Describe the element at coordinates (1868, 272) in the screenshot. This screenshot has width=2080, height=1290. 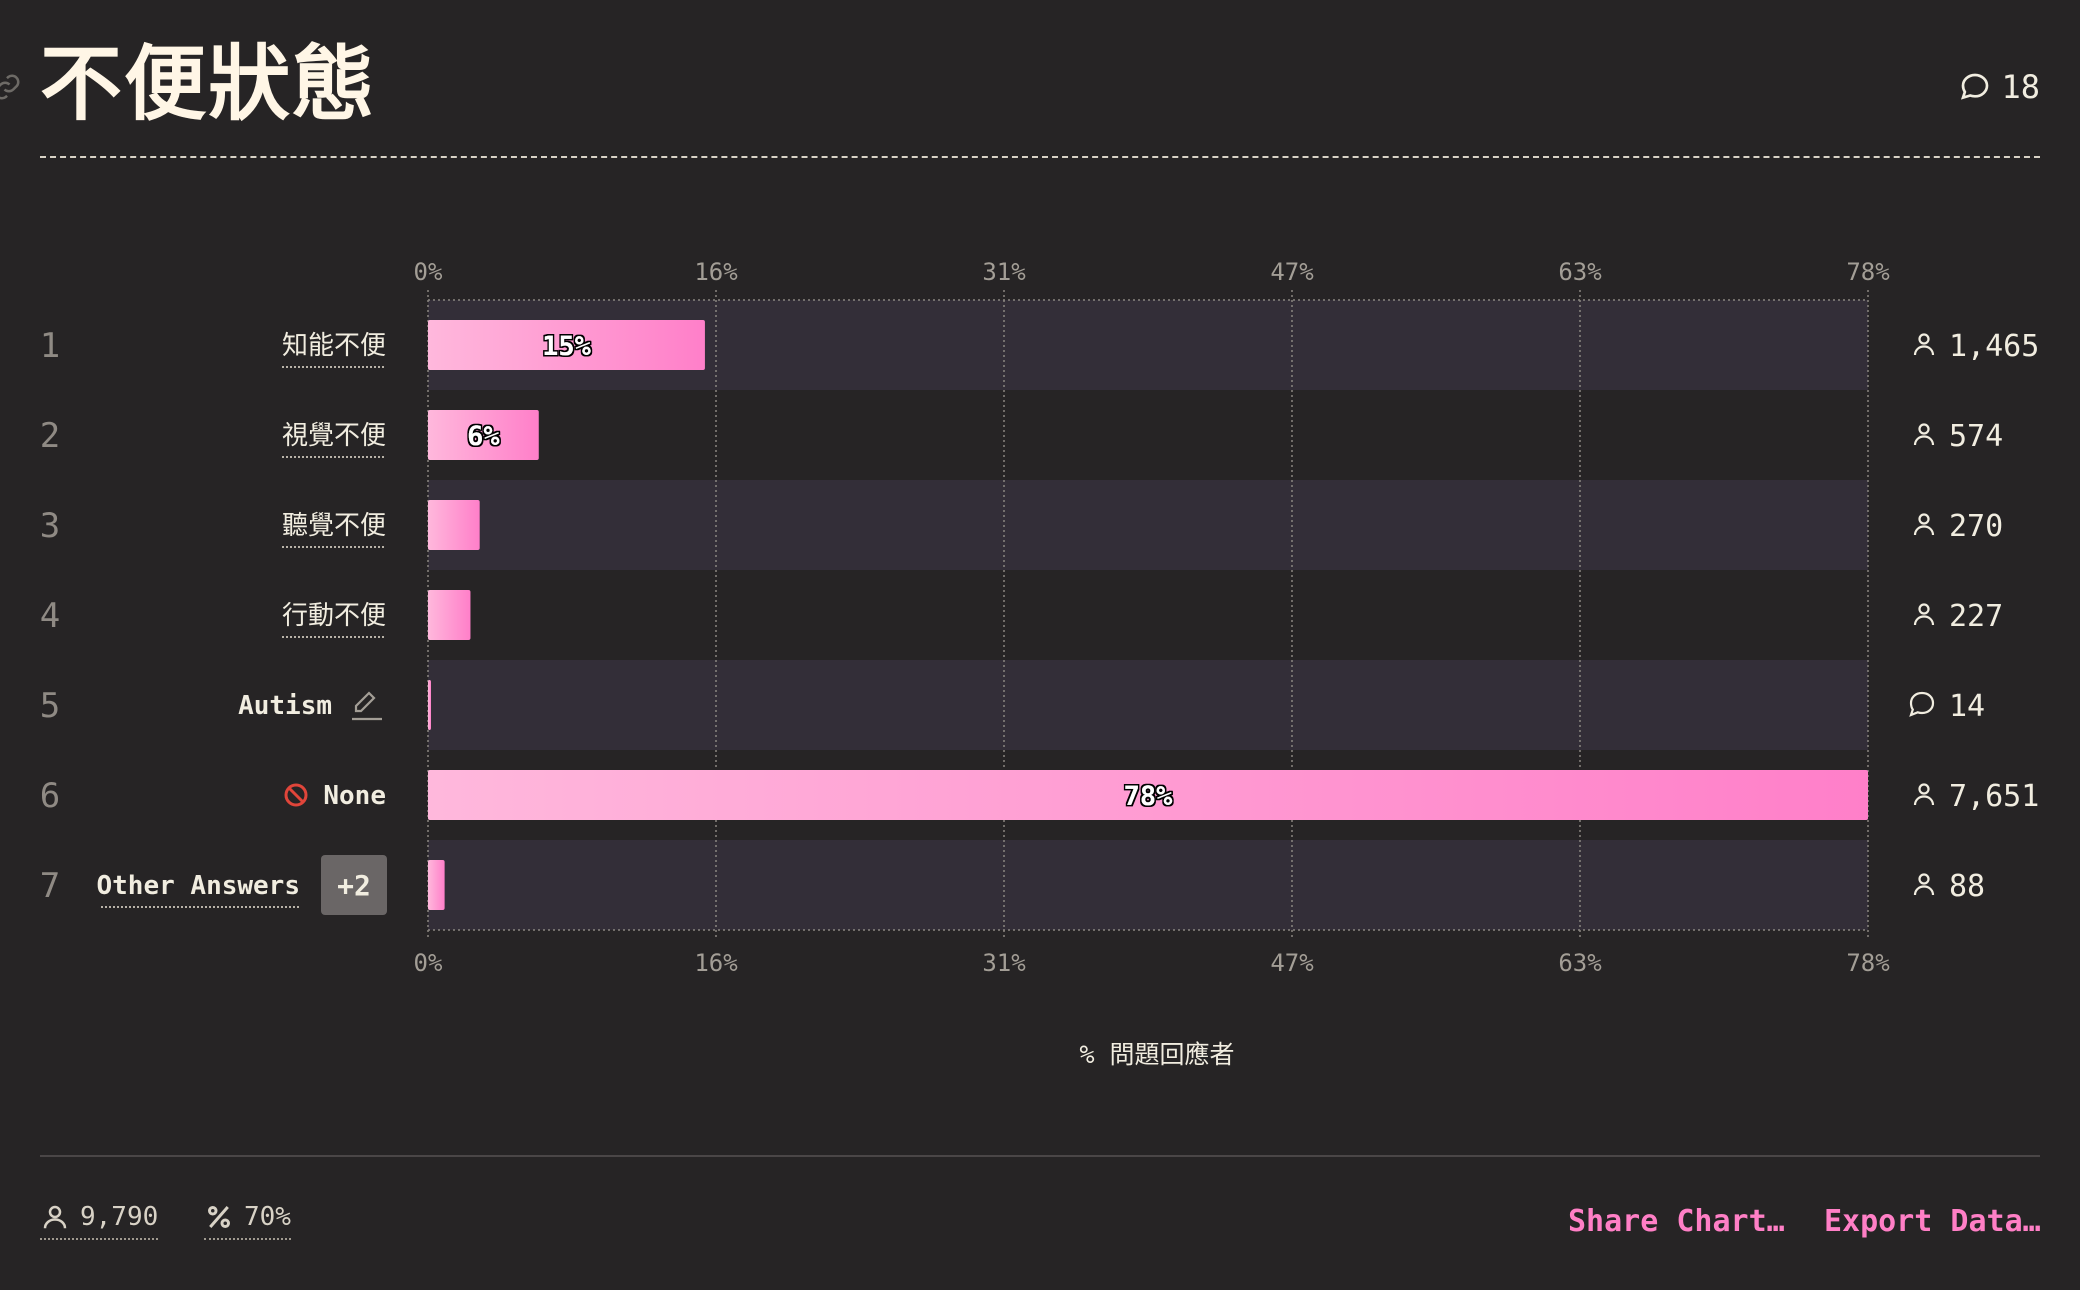
I see `x-tick-label-top: 78%` at that location.